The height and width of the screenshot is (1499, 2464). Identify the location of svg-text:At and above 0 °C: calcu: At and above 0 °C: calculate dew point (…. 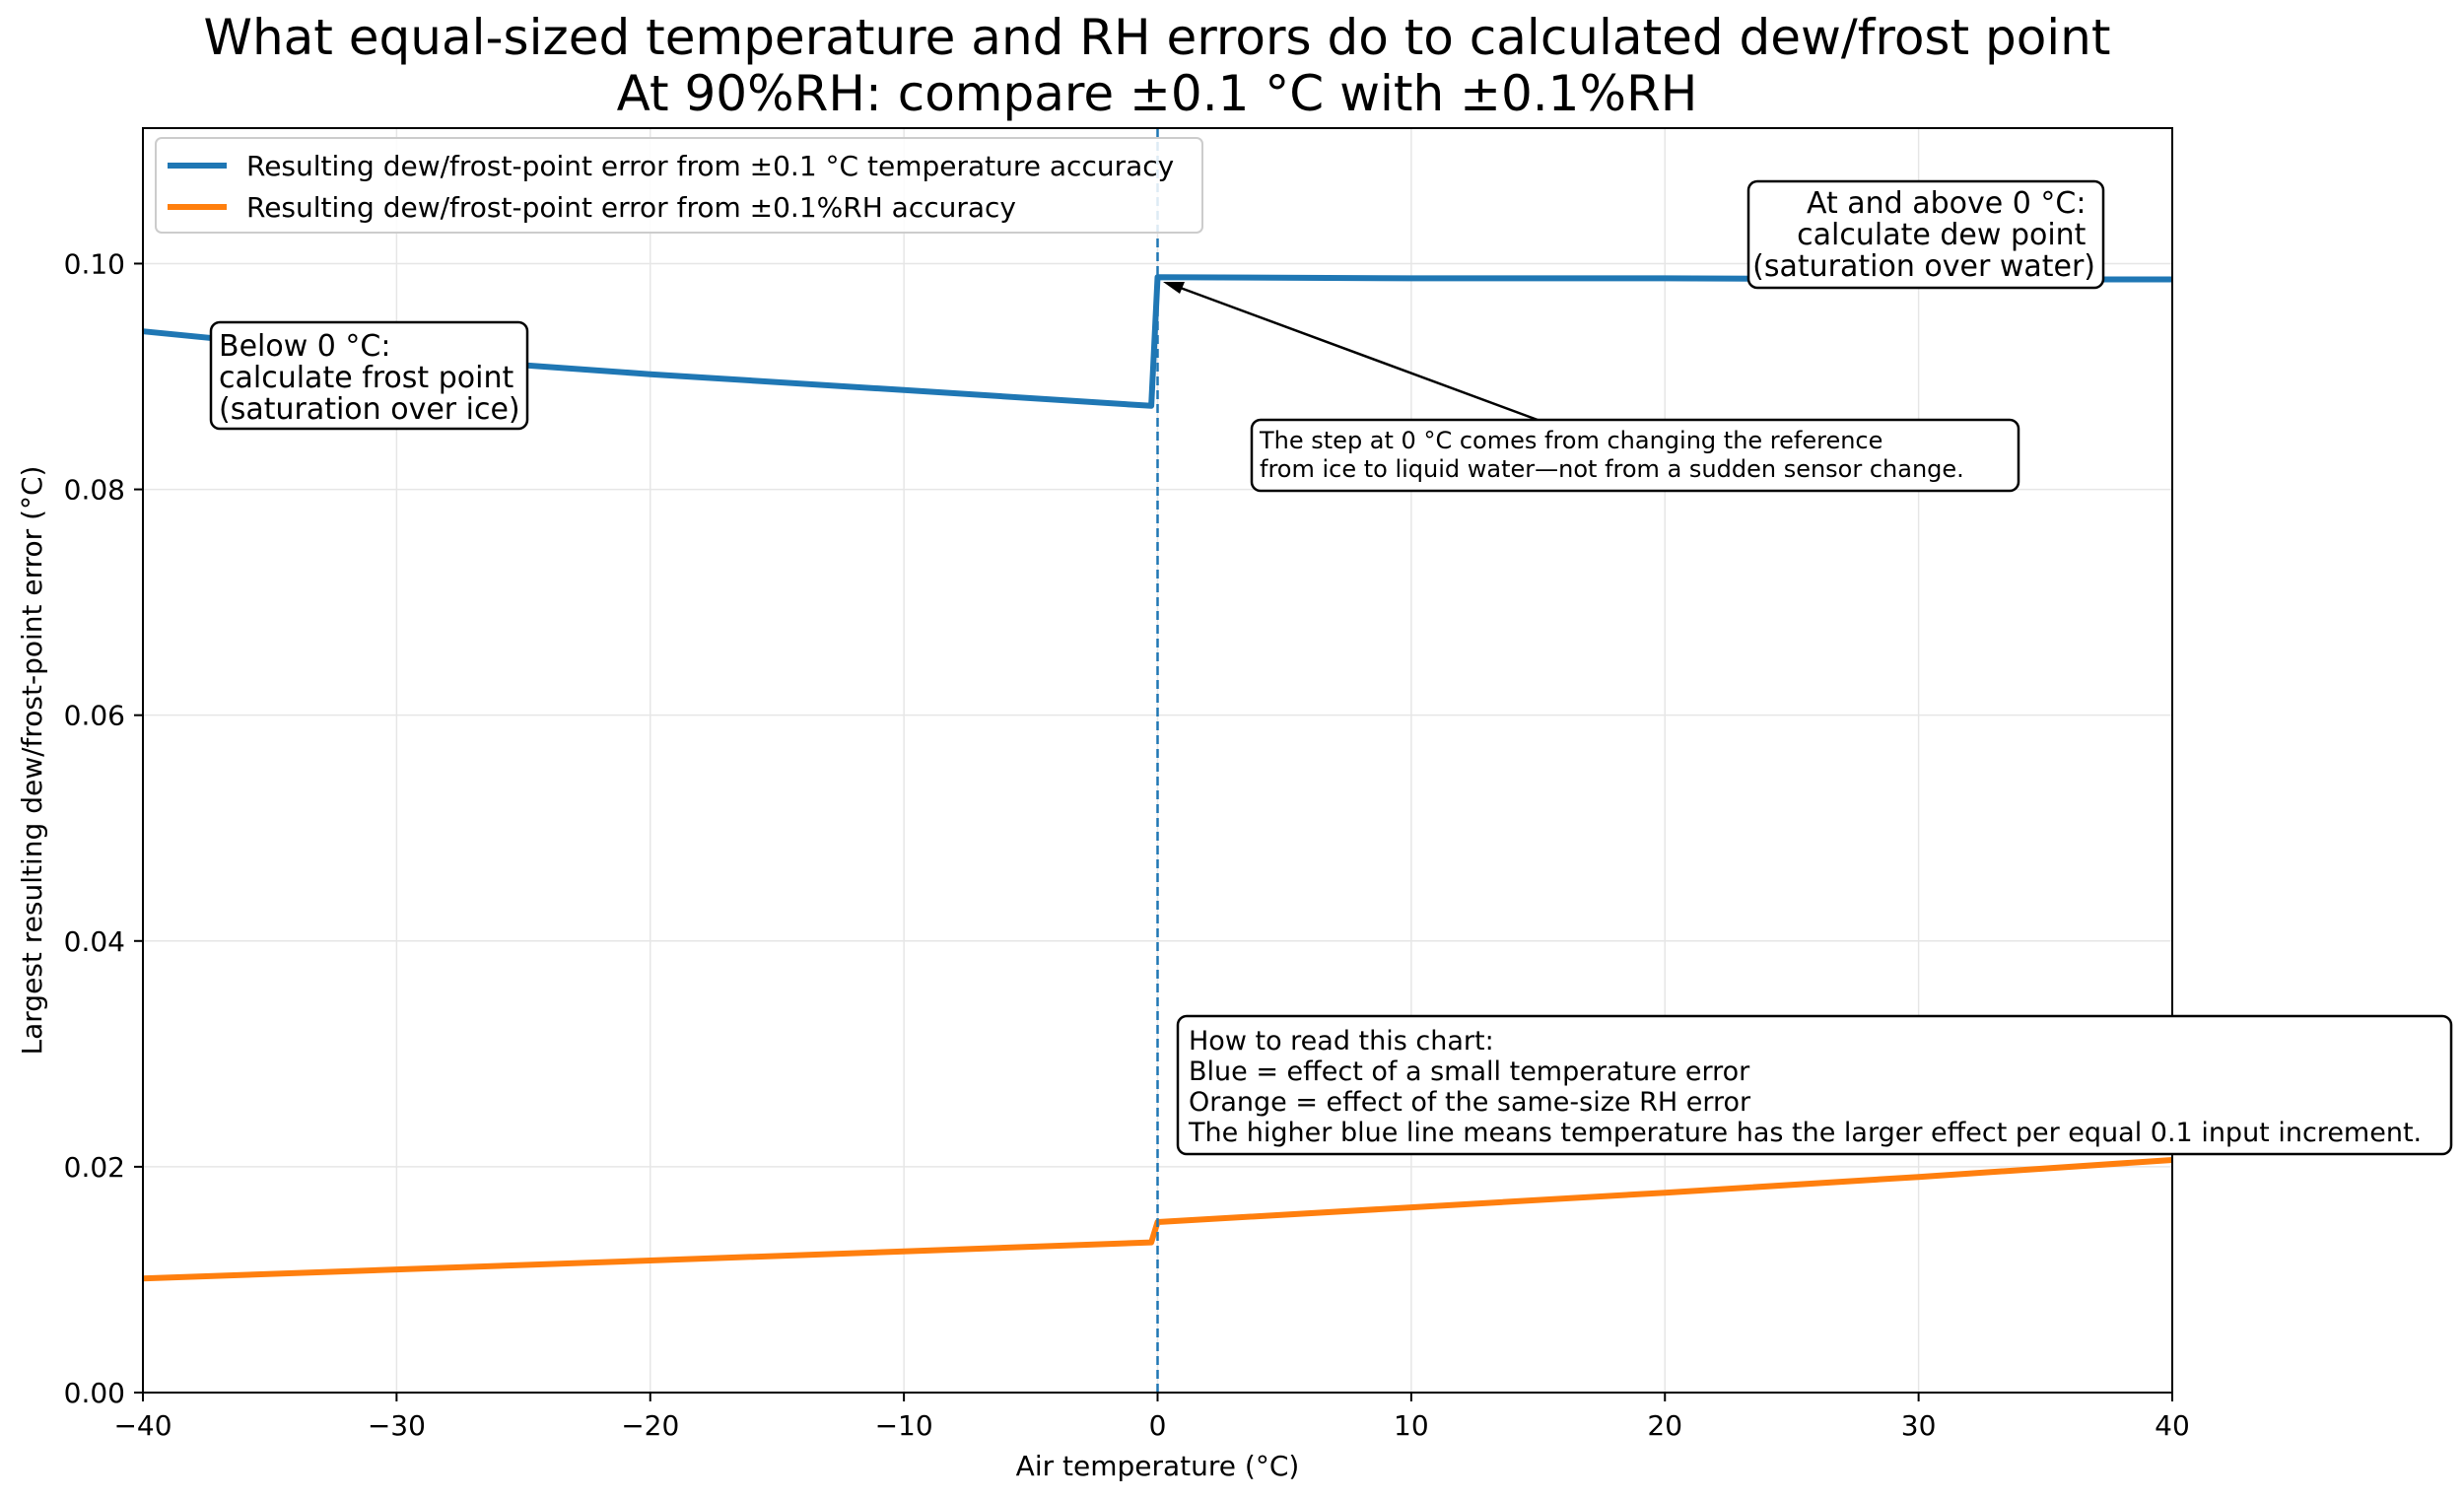
(1923, 235).